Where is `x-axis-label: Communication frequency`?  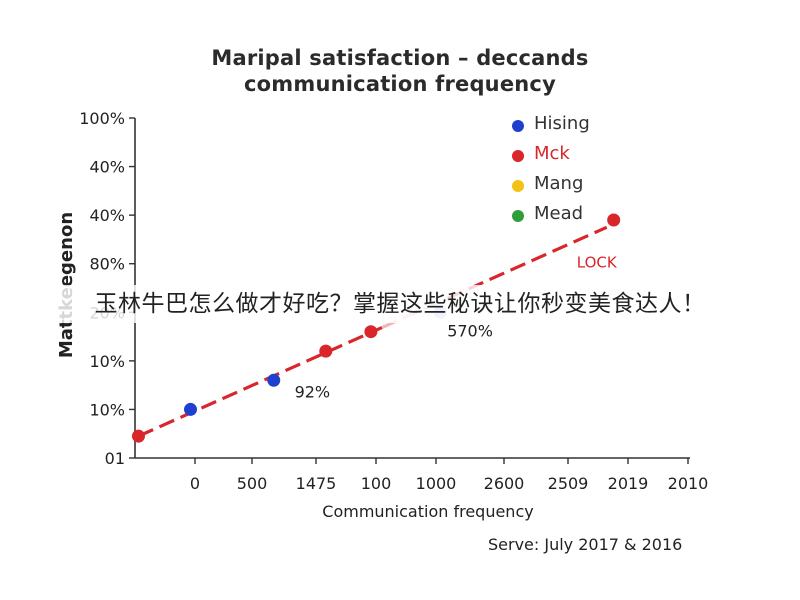 x-axis-label: Communication frequency is located at coordinates (427, 511).